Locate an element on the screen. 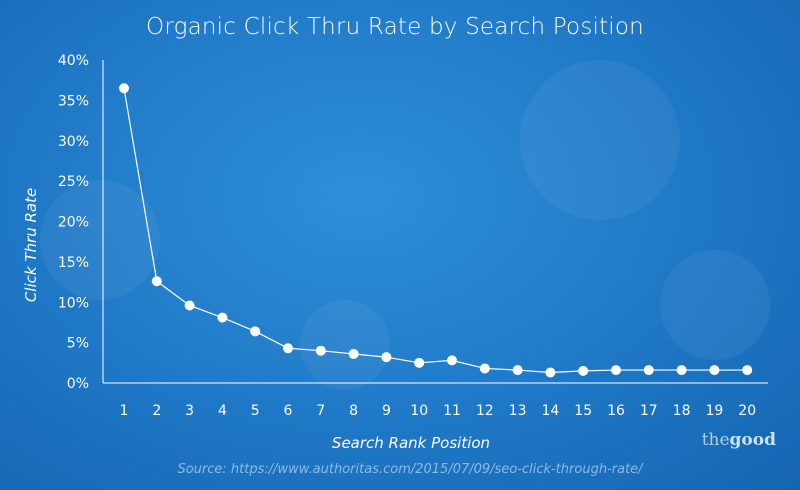 The height and width of the screenshot is (490, 800). logo-prefix: the is located at coordinates (715, 440).